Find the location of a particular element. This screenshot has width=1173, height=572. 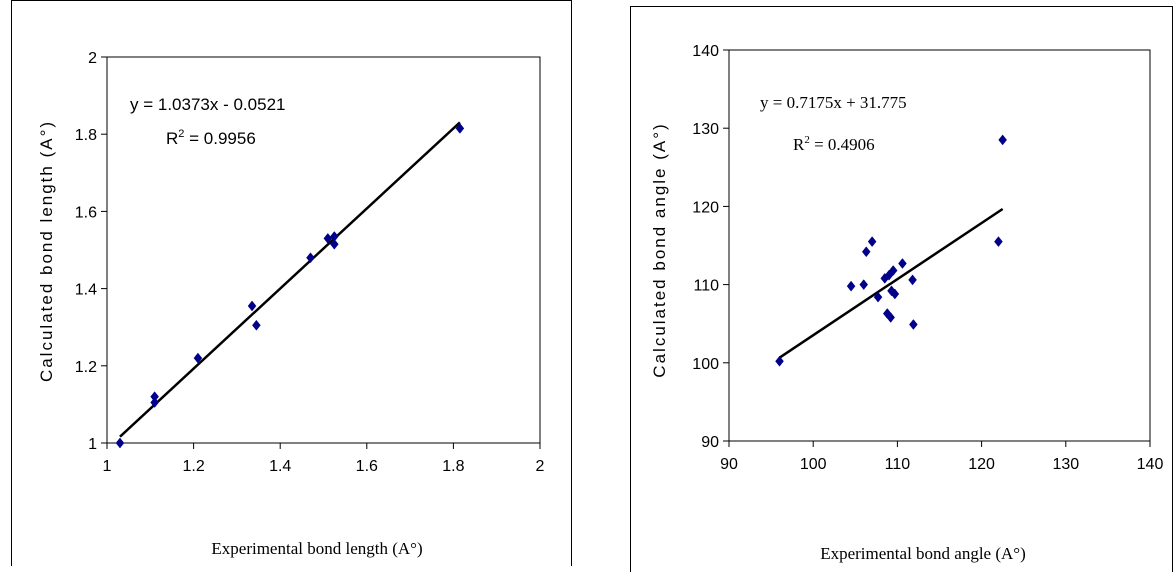

y-tick-label-right: 130 is located at coordinates (705, 129).